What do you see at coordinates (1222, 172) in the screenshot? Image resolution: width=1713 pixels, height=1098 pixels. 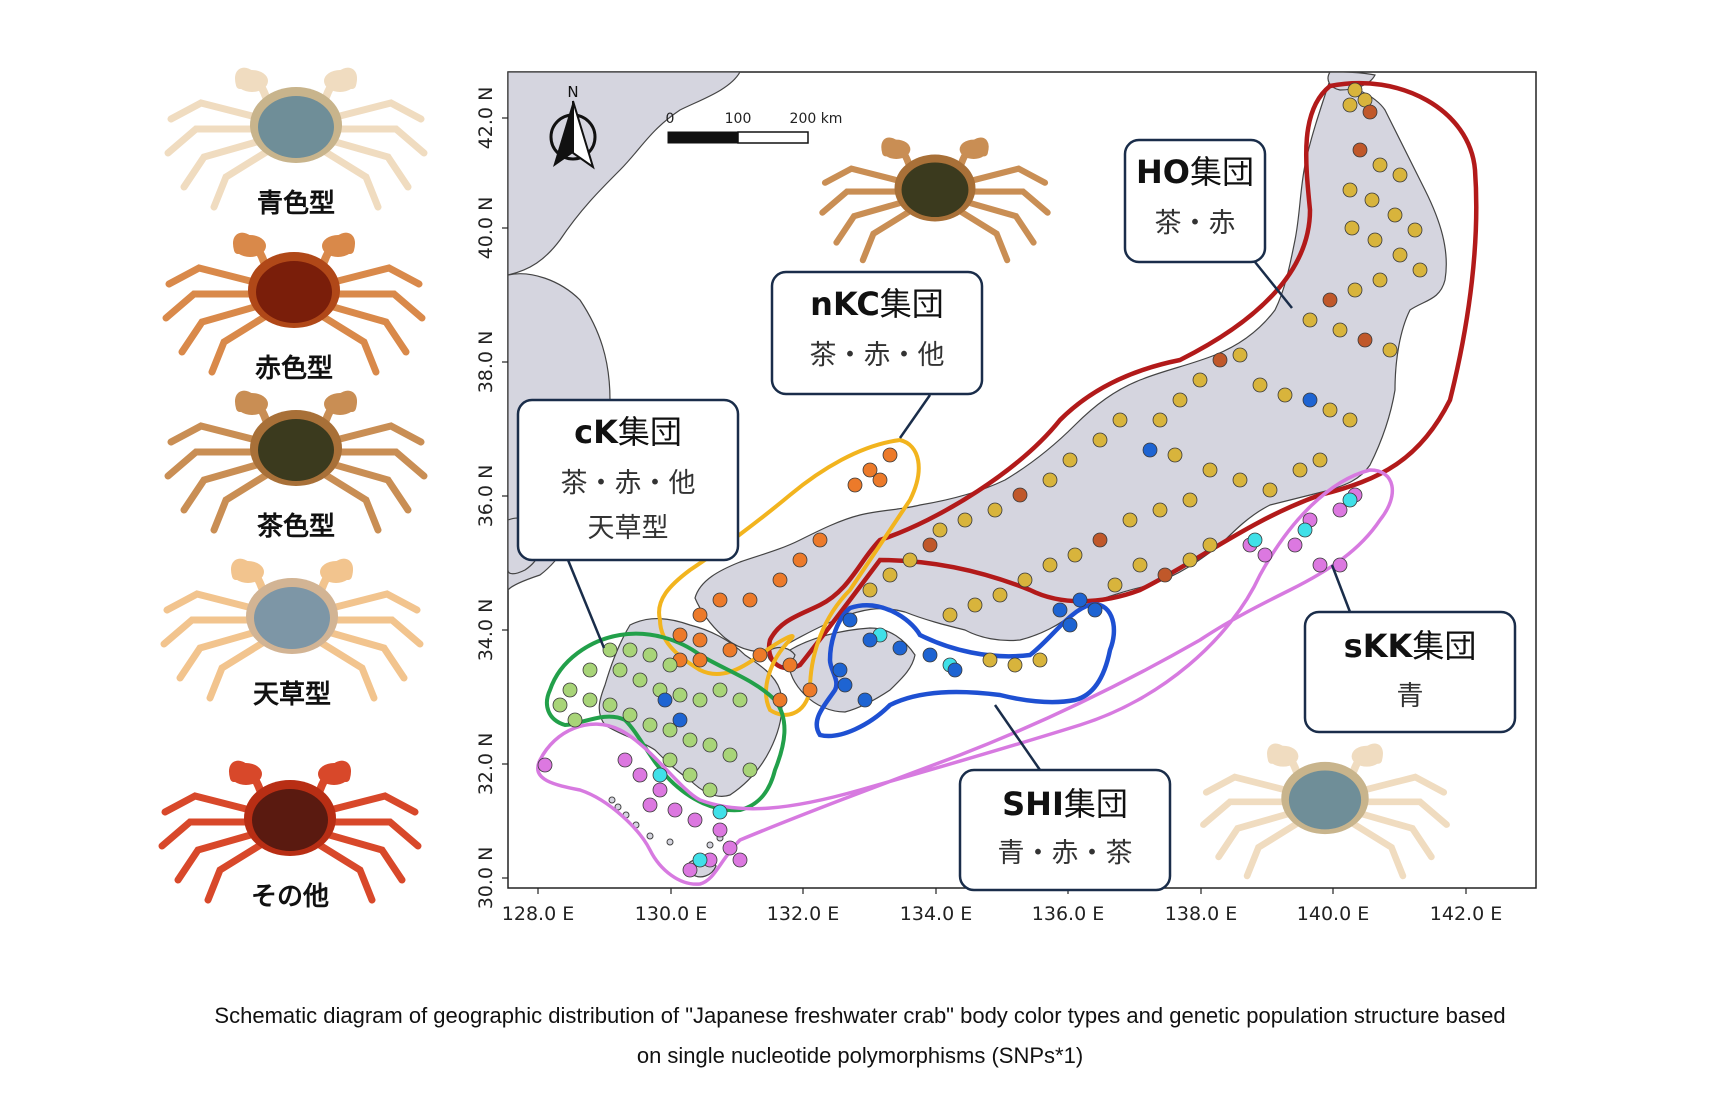 I see `ho-name-suffix: 集団` at bounding box center [1222, 172].